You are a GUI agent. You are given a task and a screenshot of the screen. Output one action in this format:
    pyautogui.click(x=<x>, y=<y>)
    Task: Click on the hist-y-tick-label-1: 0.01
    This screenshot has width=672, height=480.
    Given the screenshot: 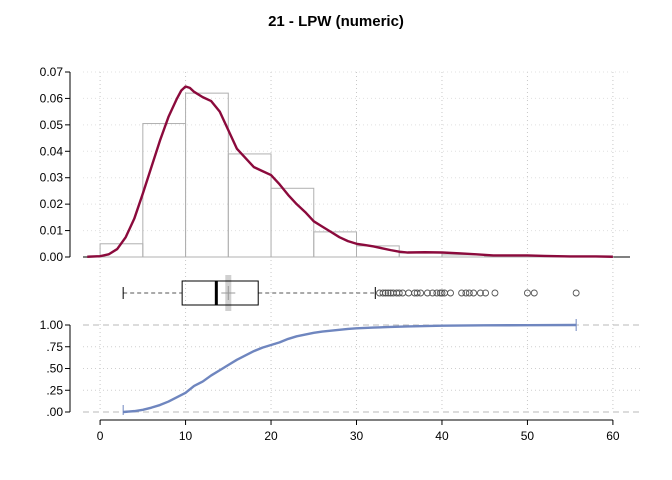 What is the action you would take?
    pyautogui.click(x=52, y=231)
    